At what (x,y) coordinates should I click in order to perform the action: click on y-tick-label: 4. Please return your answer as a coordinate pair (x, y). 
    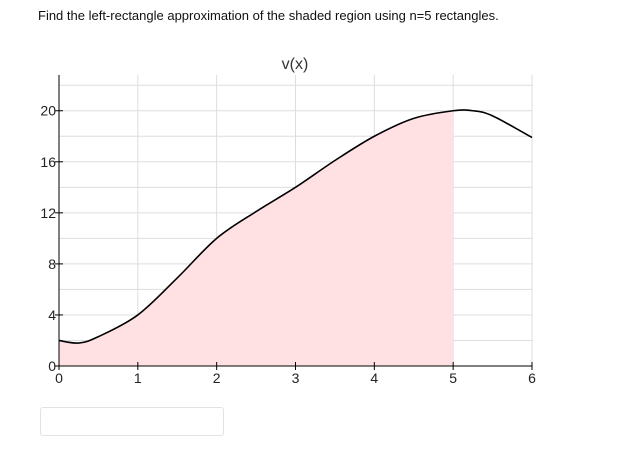
    Looking at the image, I should click on (52, 315).